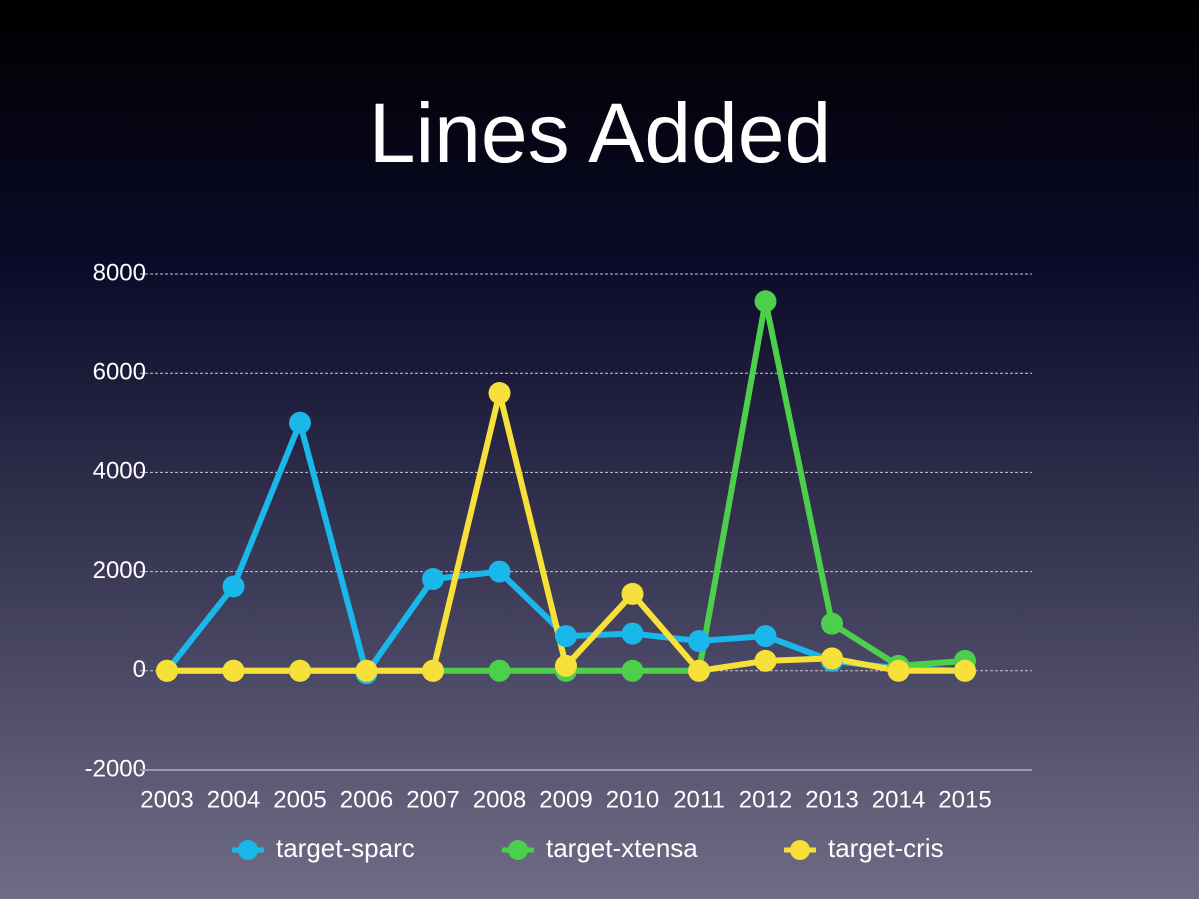 The image size is (1199, 899). What do you see at coordinates (699, 799) in the screenshot?
I see `x-tick-label: 2011` at bounding box center [699, 799].